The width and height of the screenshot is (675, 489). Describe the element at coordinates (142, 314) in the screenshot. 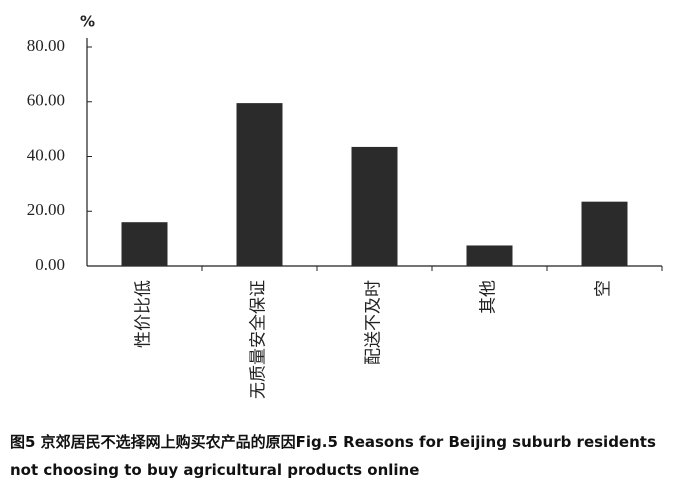

I see `x-tick-label: 性价比低` at that location.